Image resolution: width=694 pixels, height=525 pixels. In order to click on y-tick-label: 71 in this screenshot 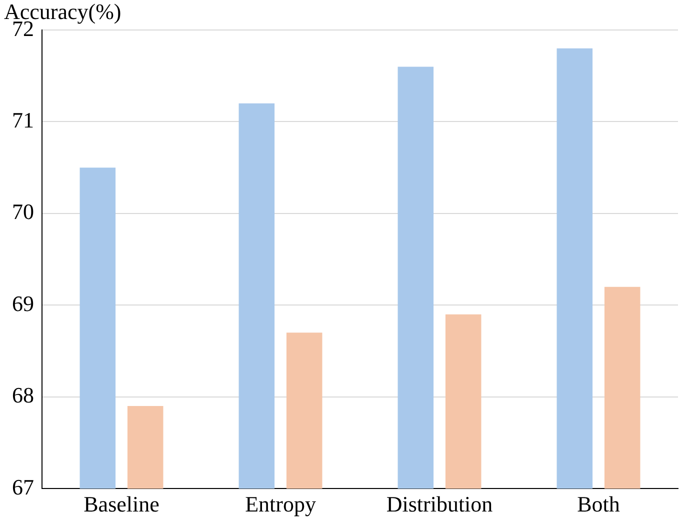, I will do `click(23, 120)`.